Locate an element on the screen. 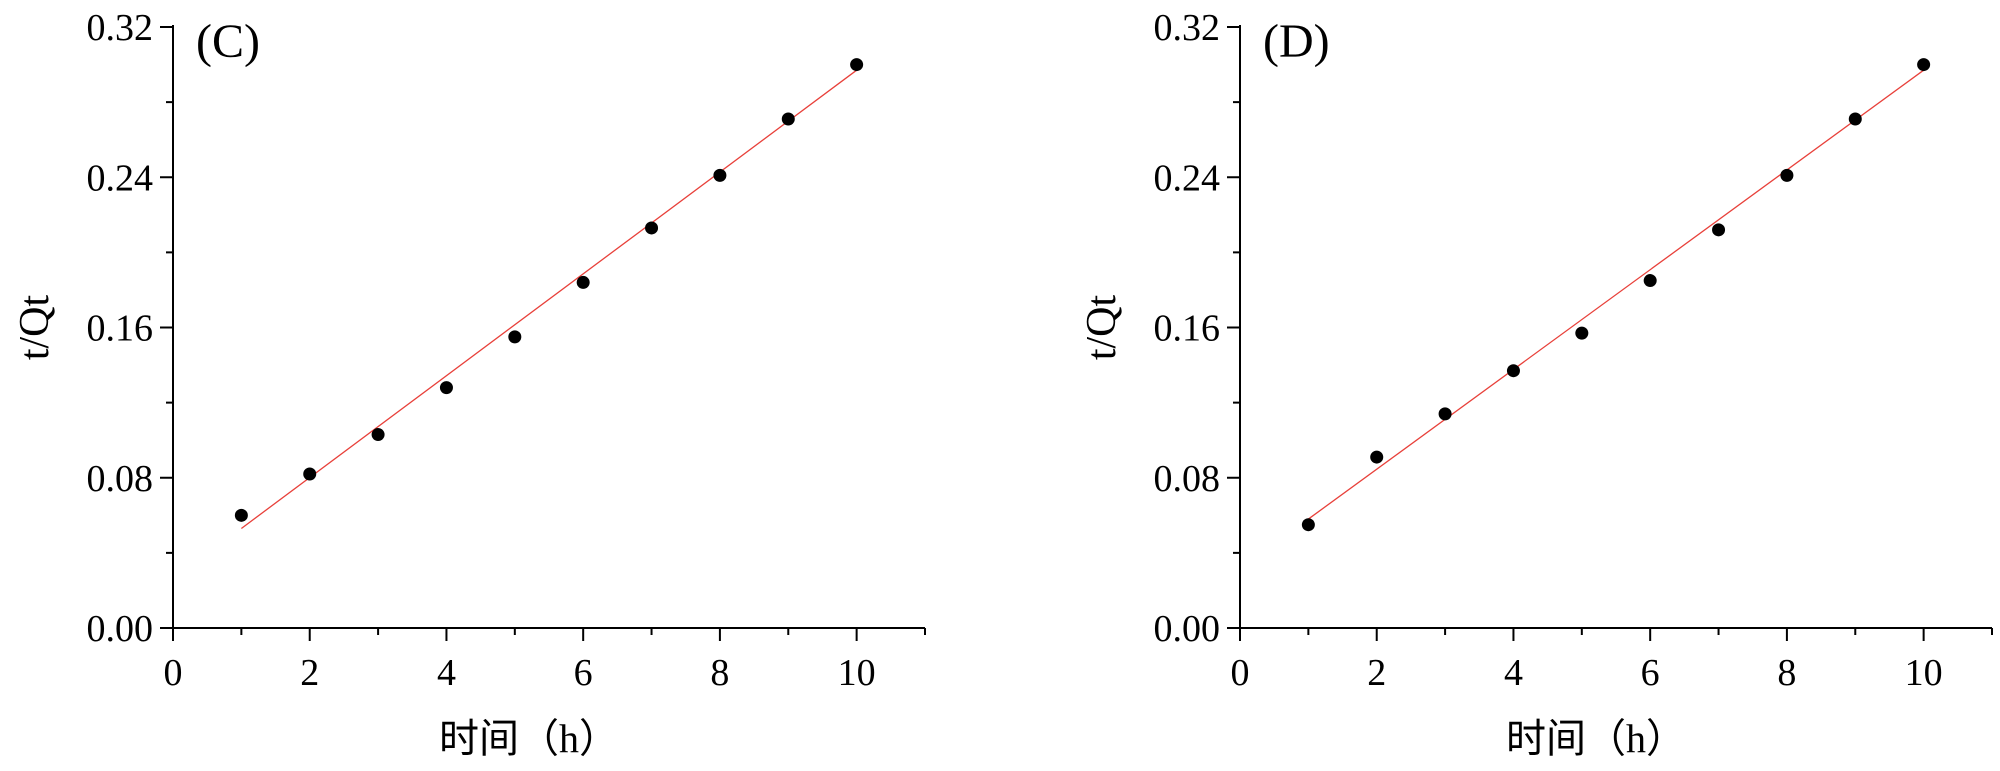 This screenshot has width=2000, height=771. panel-label: (D) is located at coordinates (1296, 41).